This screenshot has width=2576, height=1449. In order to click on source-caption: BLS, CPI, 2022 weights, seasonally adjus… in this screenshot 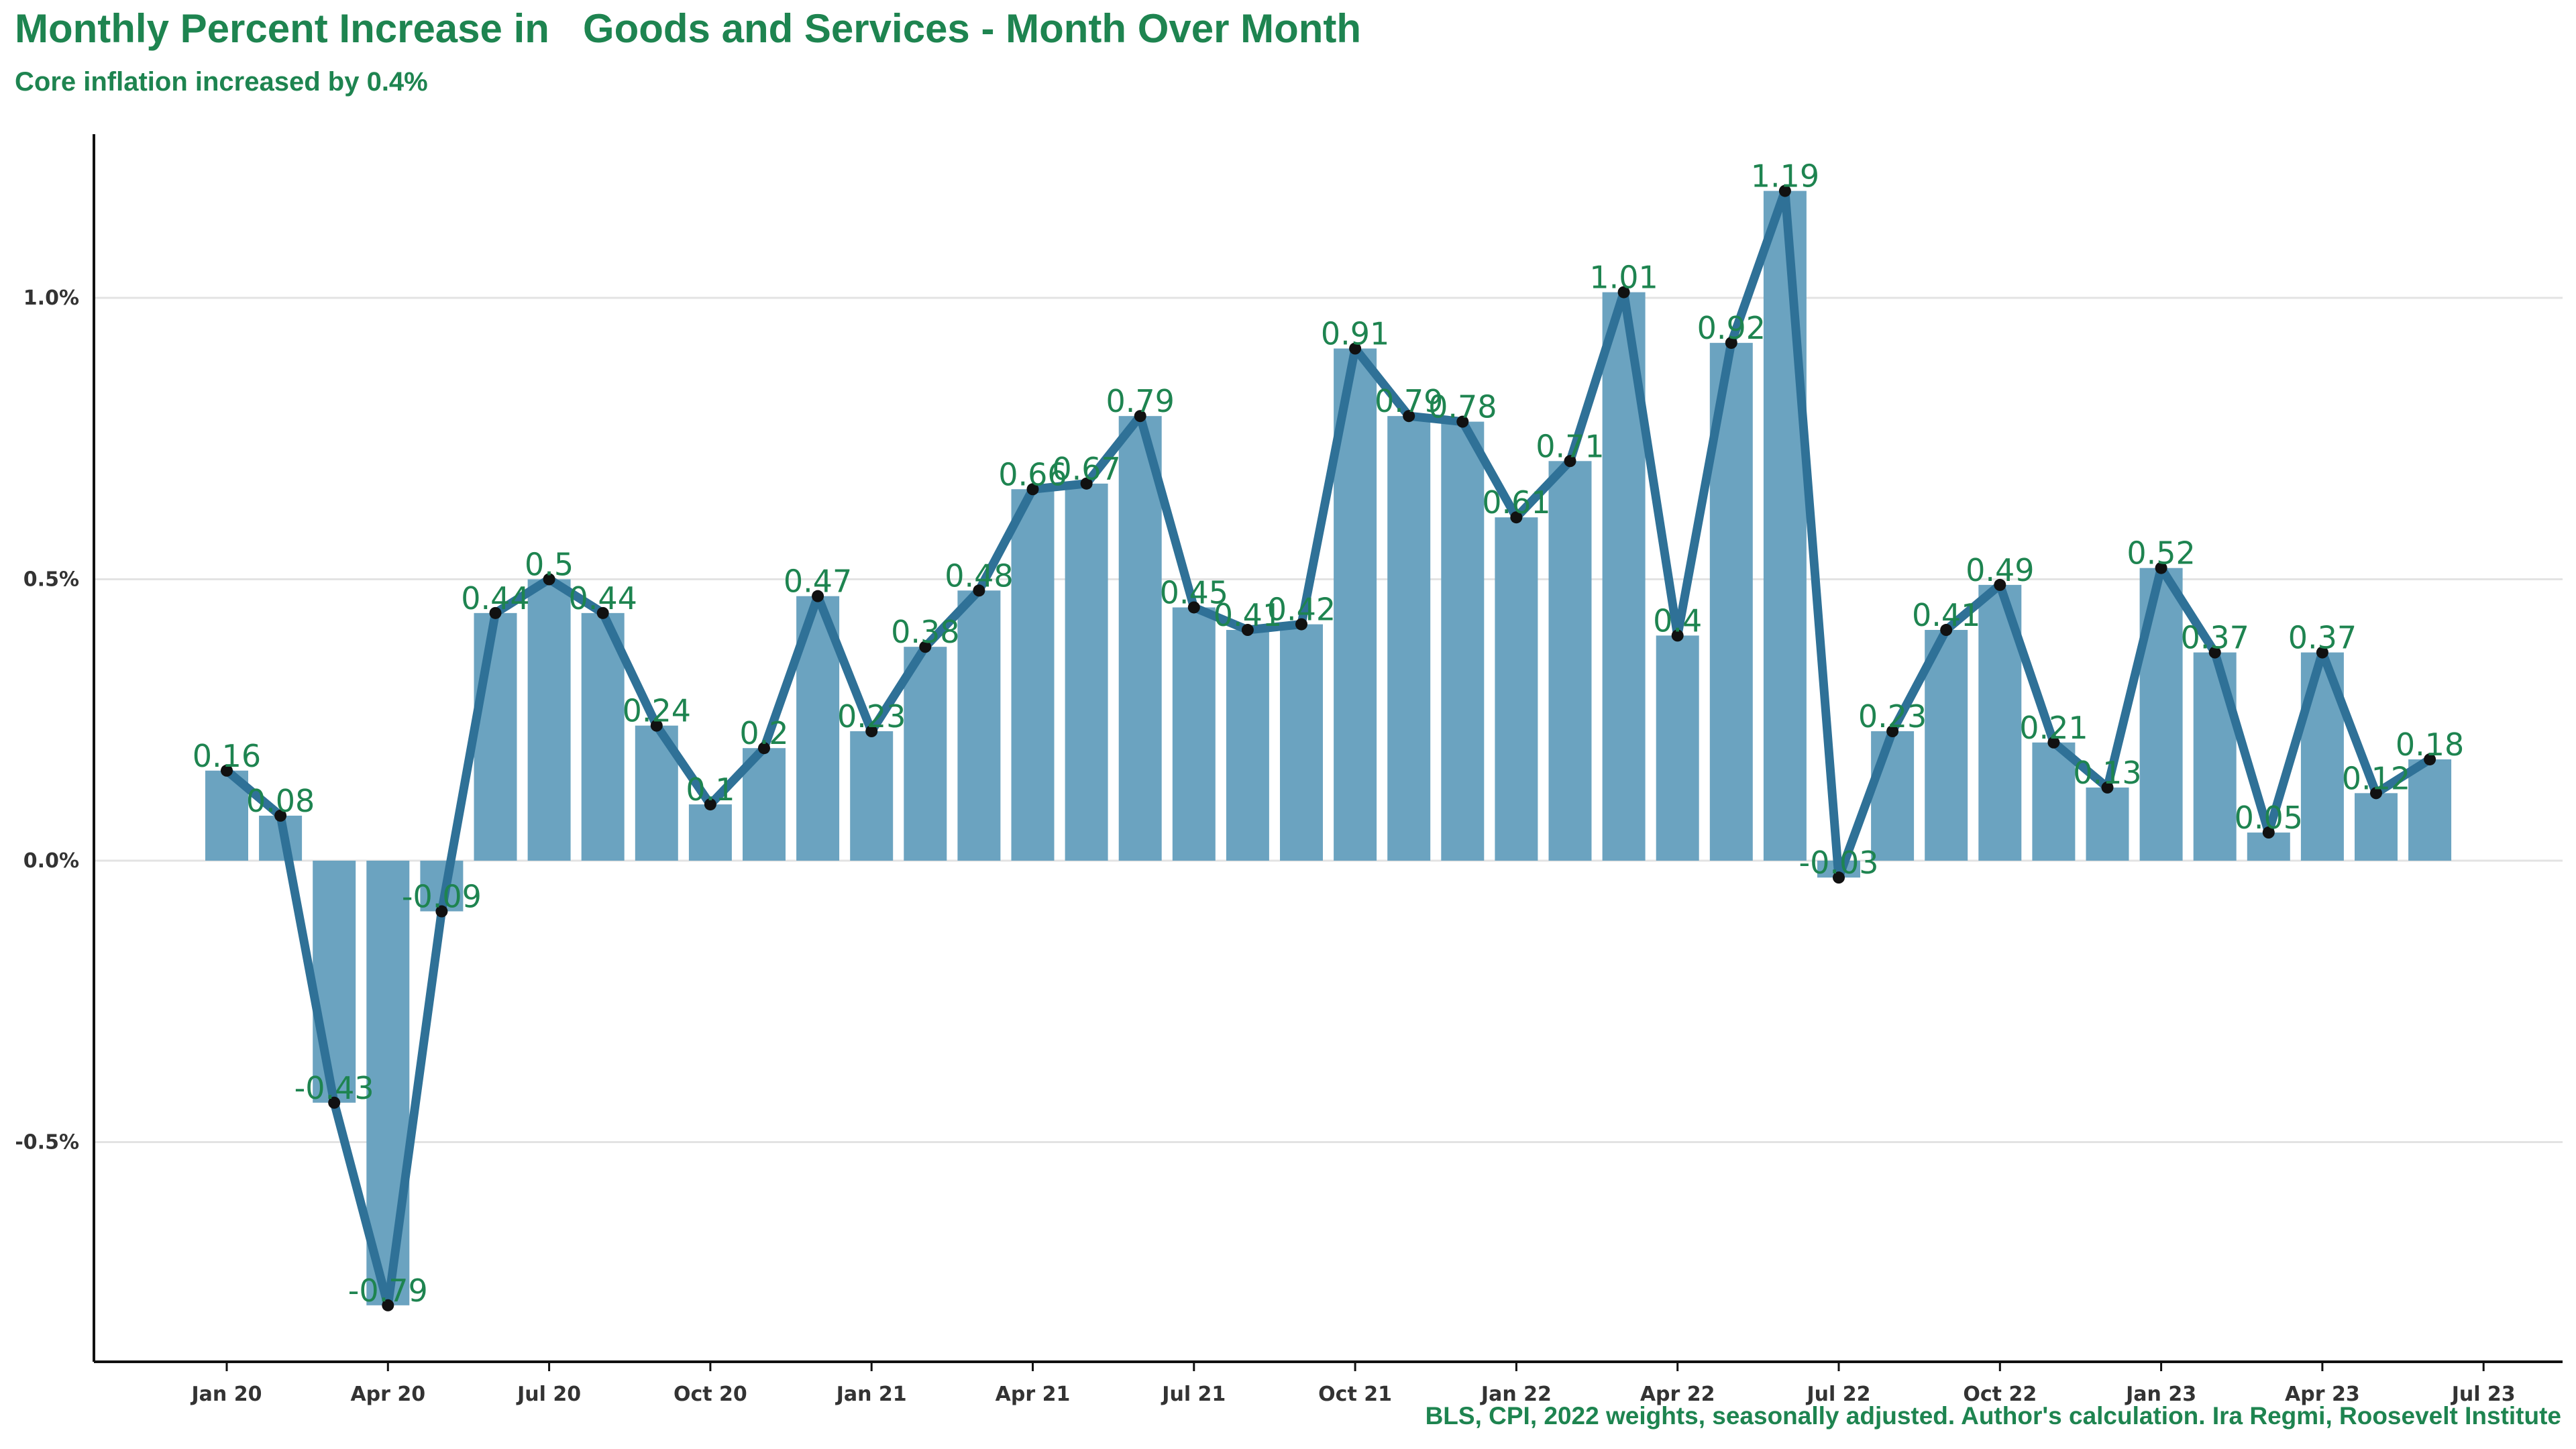, I will do `click(1993, 1416)`.